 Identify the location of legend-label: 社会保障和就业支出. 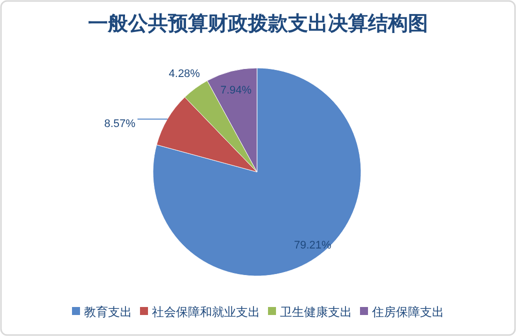
(206, 312).